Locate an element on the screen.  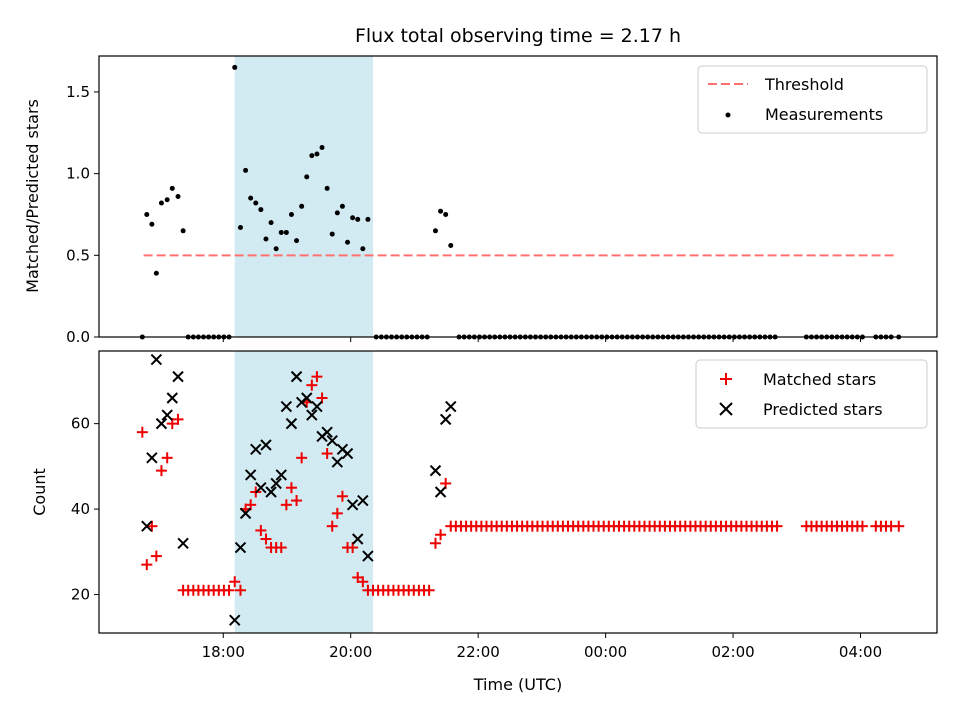
bottom-y-axis: 20 40 60 is located at coordinates (85, 509).